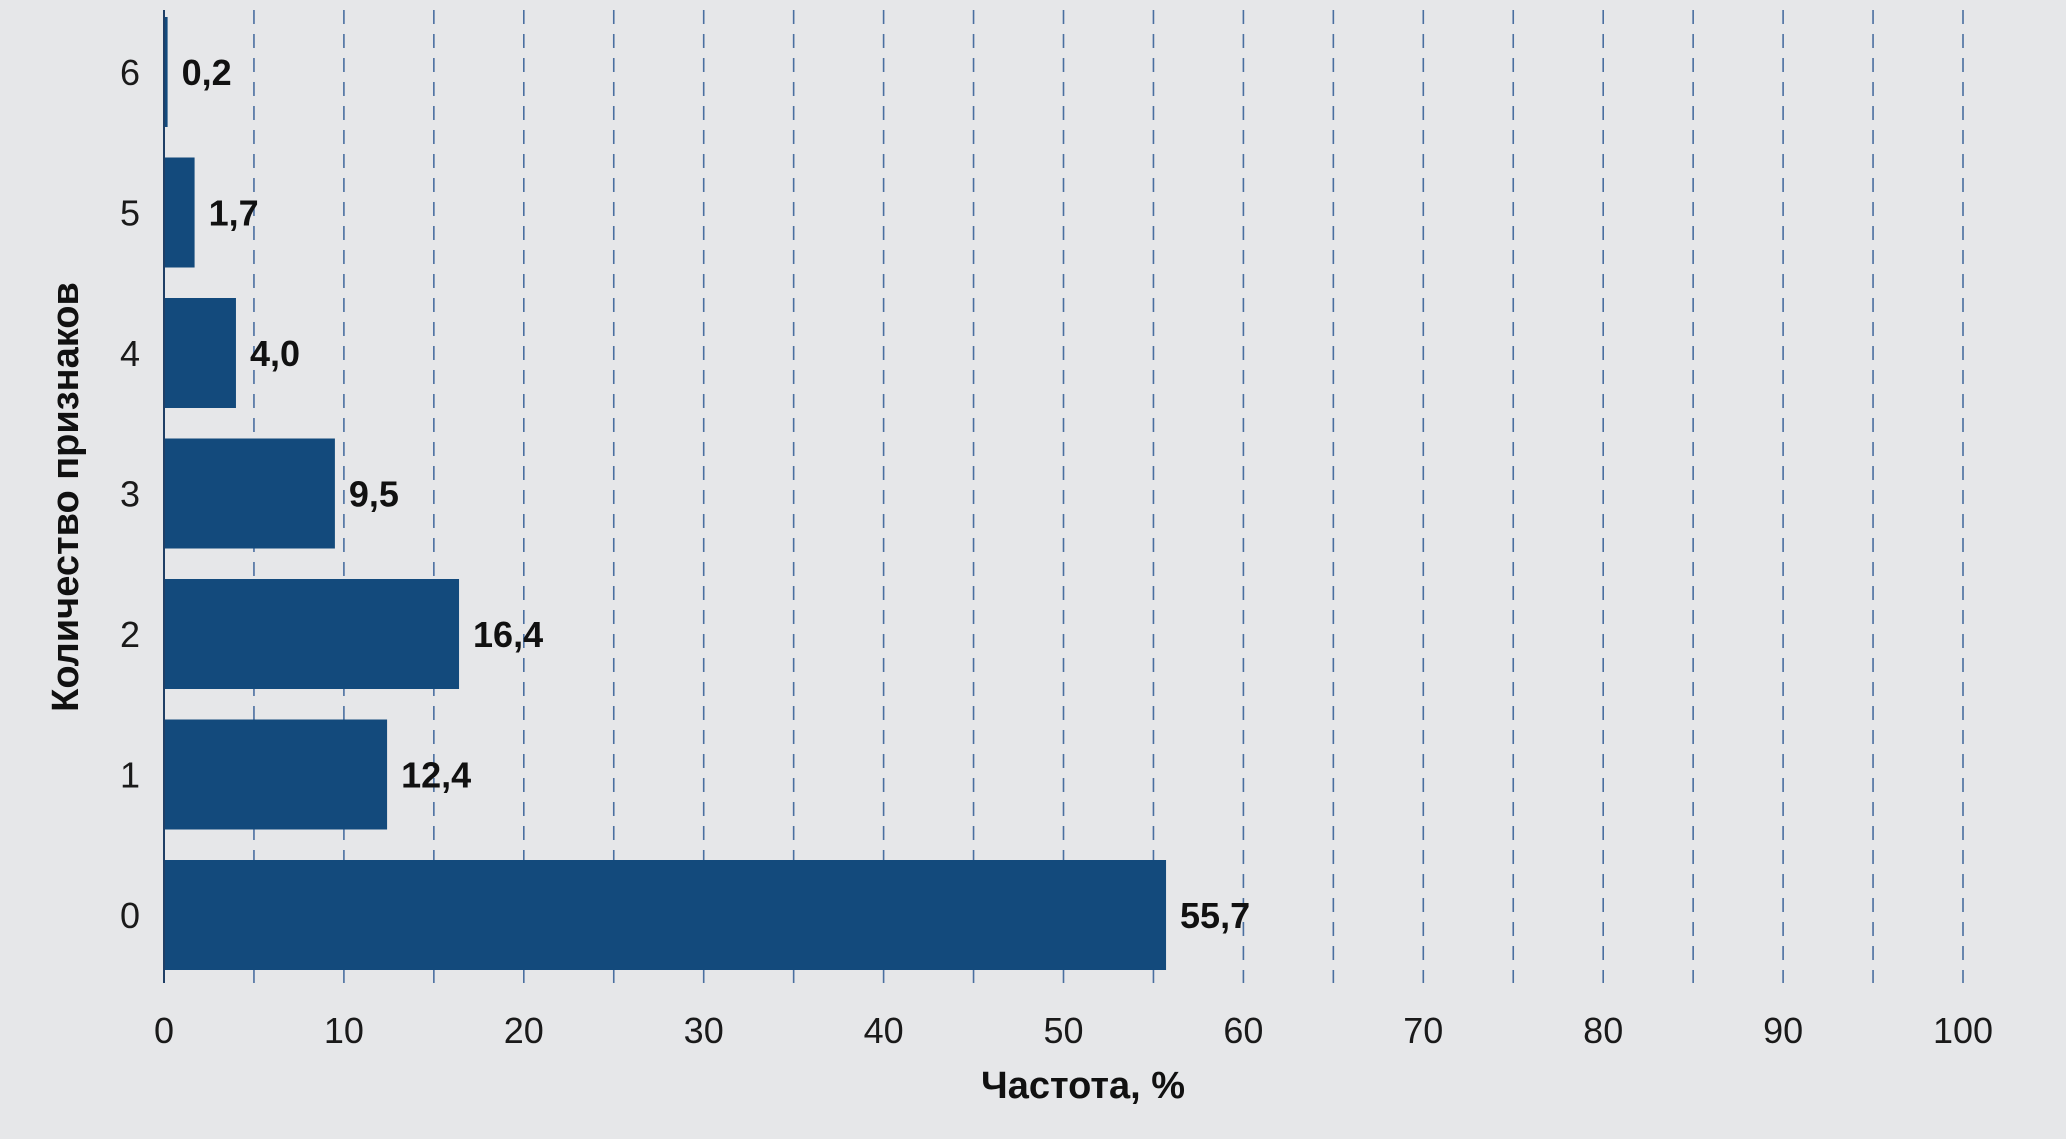 The width and height of the screenshot is (2066, 1139). Describe the element at coordinates (234, 213) in the screenshot. I see `data-label-5: 1,7` at that location.